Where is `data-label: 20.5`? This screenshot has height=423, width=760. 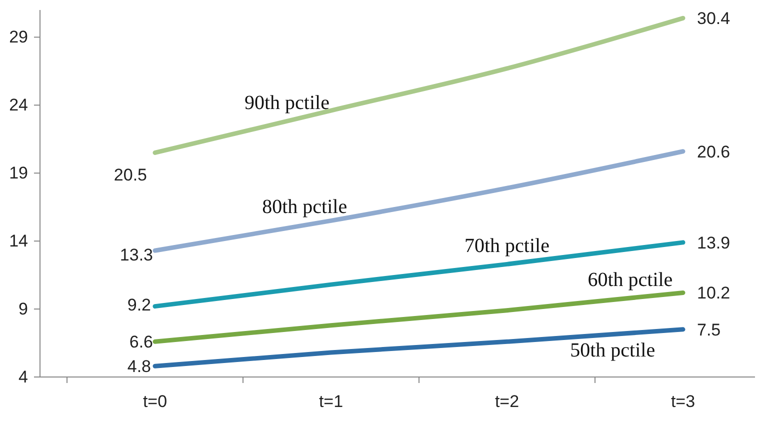
data-label: 20.5 is located at coordinates (130, 175).